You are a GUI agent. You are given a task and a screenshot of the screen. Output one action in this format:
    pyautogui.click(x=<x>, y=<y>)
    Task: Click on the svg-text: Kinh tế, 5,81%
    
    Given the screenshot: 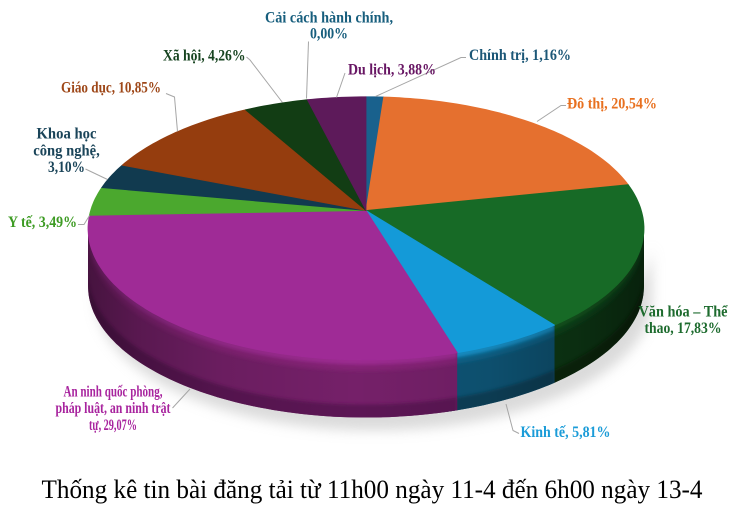 What is the action you would take?
    pyautogui.click(x=566, y=432)
    